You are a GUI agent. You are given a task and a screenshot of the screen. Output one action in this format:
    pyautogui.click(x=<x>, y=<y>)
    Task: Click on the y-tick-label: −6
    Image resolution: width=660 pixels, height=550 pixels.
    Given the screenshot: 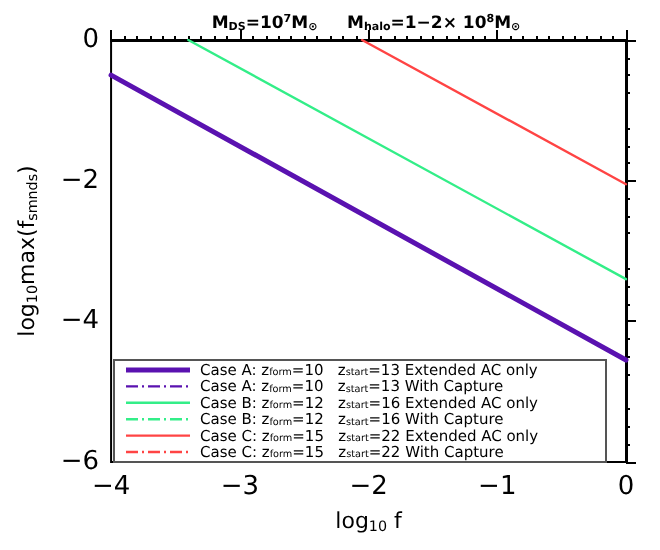 What is the action you would take?
    pyautogui.click(x=80, y=462)
    